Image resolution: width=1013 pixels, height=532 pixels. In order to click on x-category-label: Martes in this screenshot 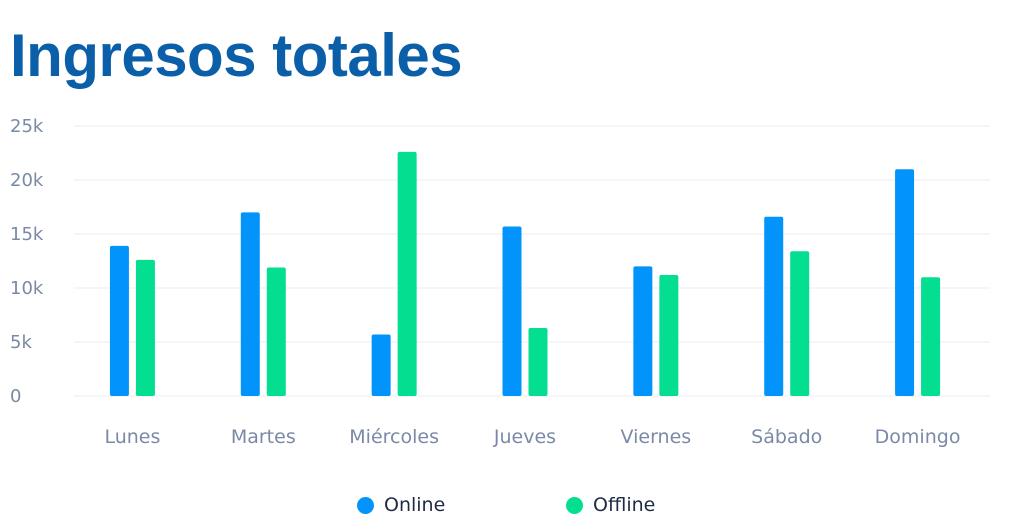, I will do `click(263, 437)`.